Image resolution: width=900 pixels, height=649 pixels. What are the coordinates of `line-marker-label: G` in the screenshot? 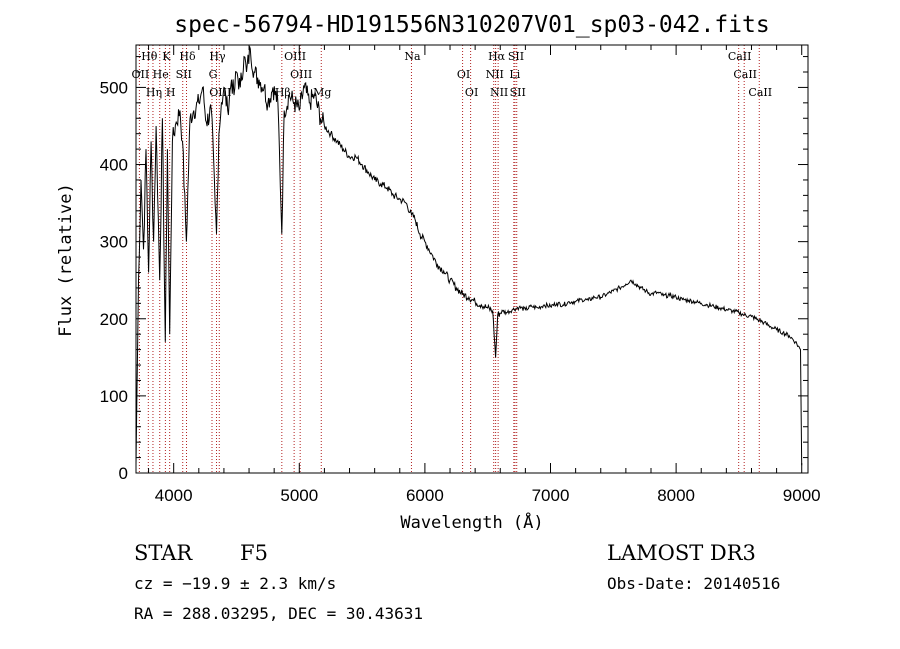 It's located at (213, 74).